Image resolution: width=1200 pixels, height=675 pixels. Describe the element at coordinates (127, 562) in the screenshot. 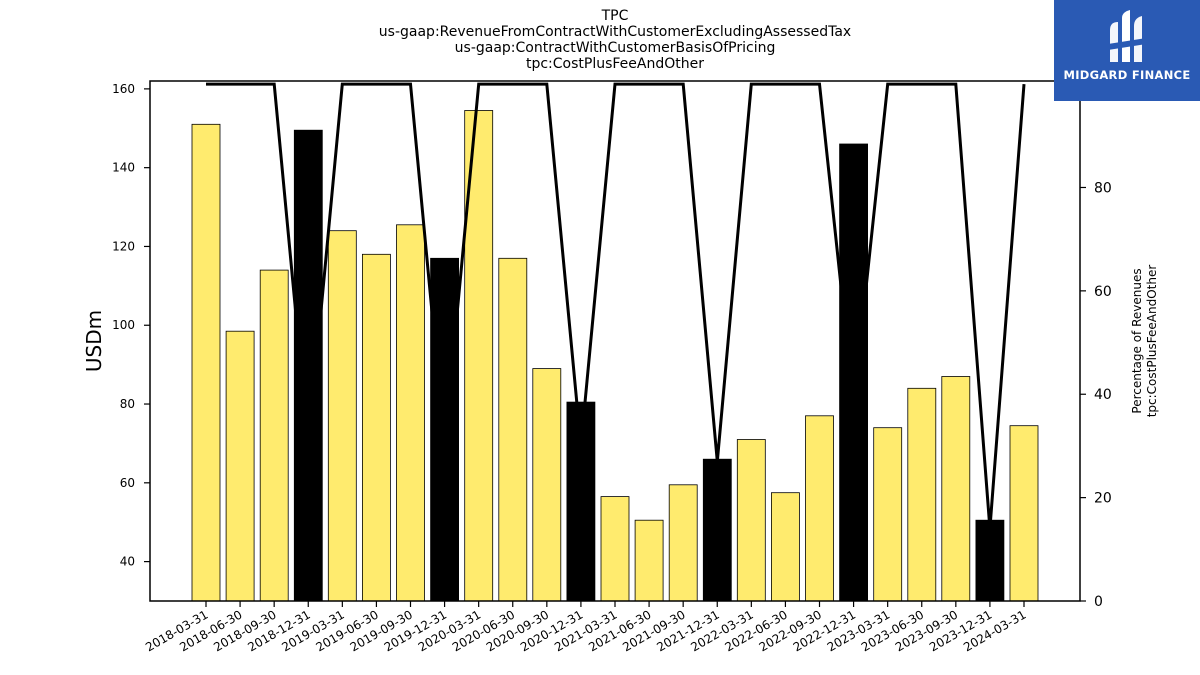

I see `y-tick-label: 40` at that location.